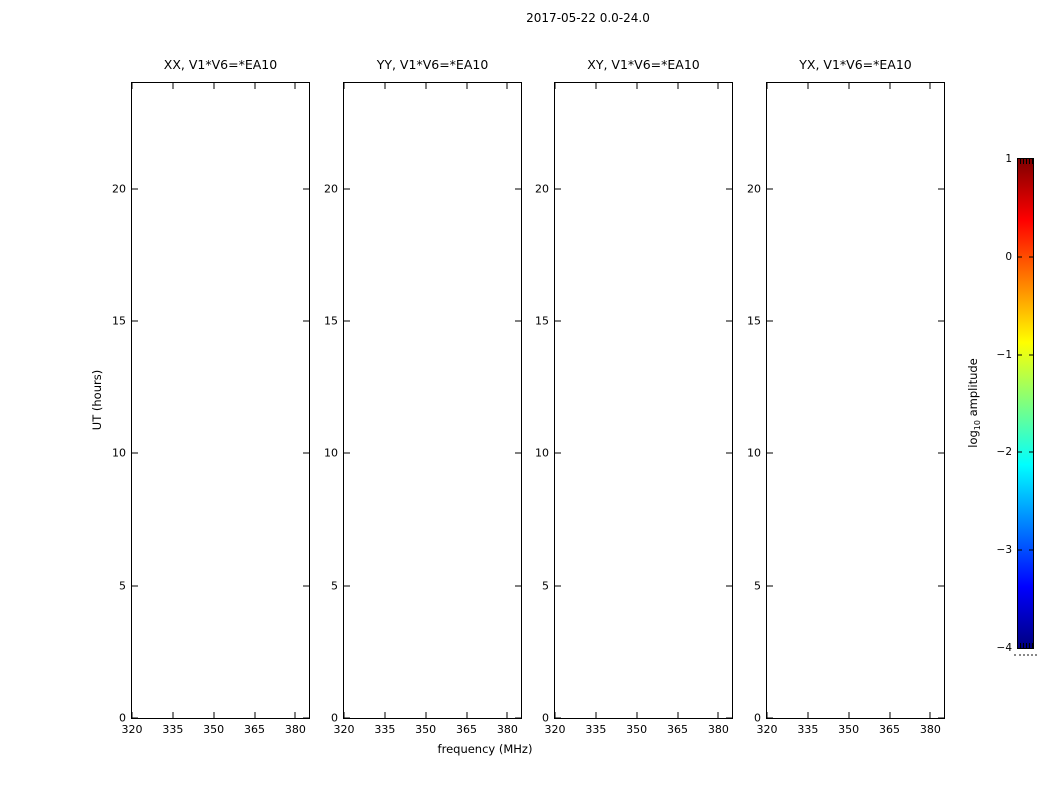  Describe the element at coordinates (855, 64) in the screenshot. I see `subplot-yx-title: YX, V1*V6=*EA10` at that location.